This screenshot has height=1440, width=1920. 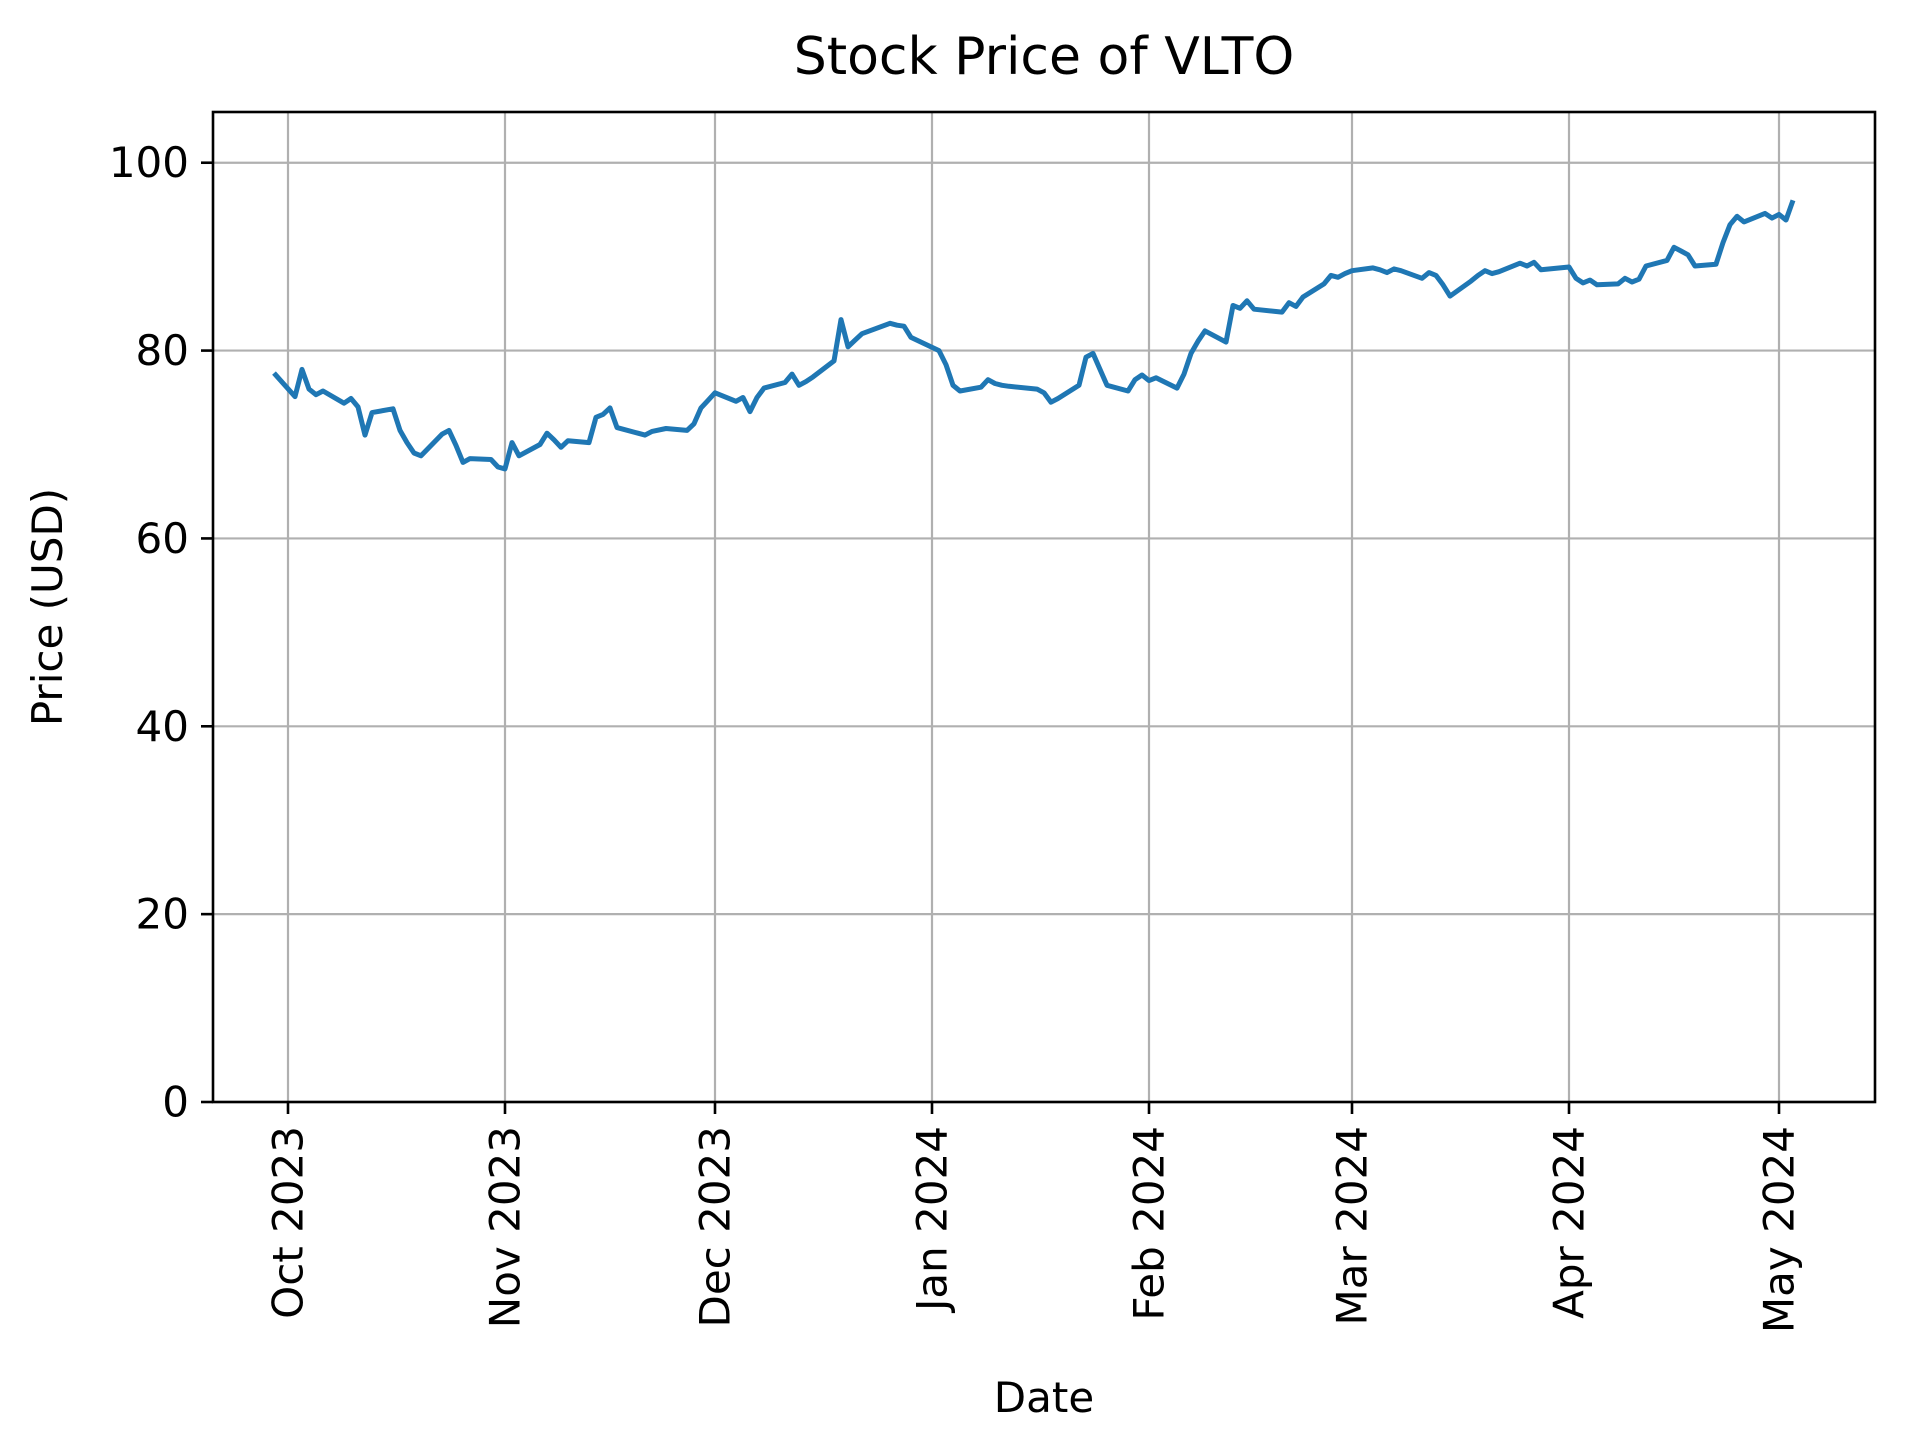 I want to click on x-tick-label: Jan 2024, so click(x=932, y=1220).